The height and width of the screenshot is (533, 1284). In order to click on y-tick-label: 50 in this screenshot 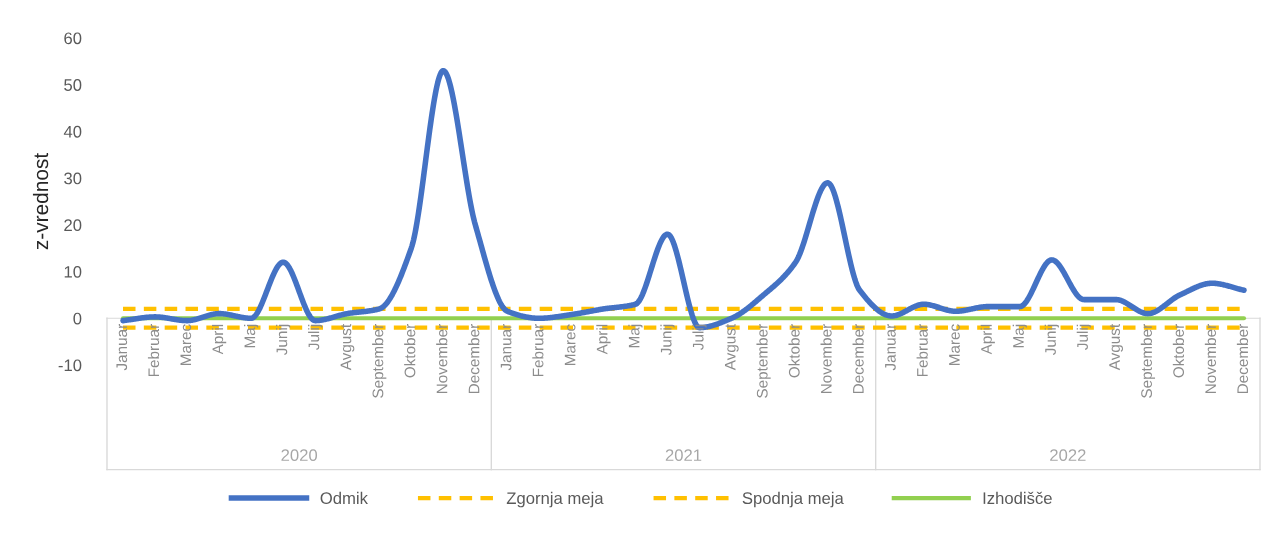, I will do `click(73, 85)`.